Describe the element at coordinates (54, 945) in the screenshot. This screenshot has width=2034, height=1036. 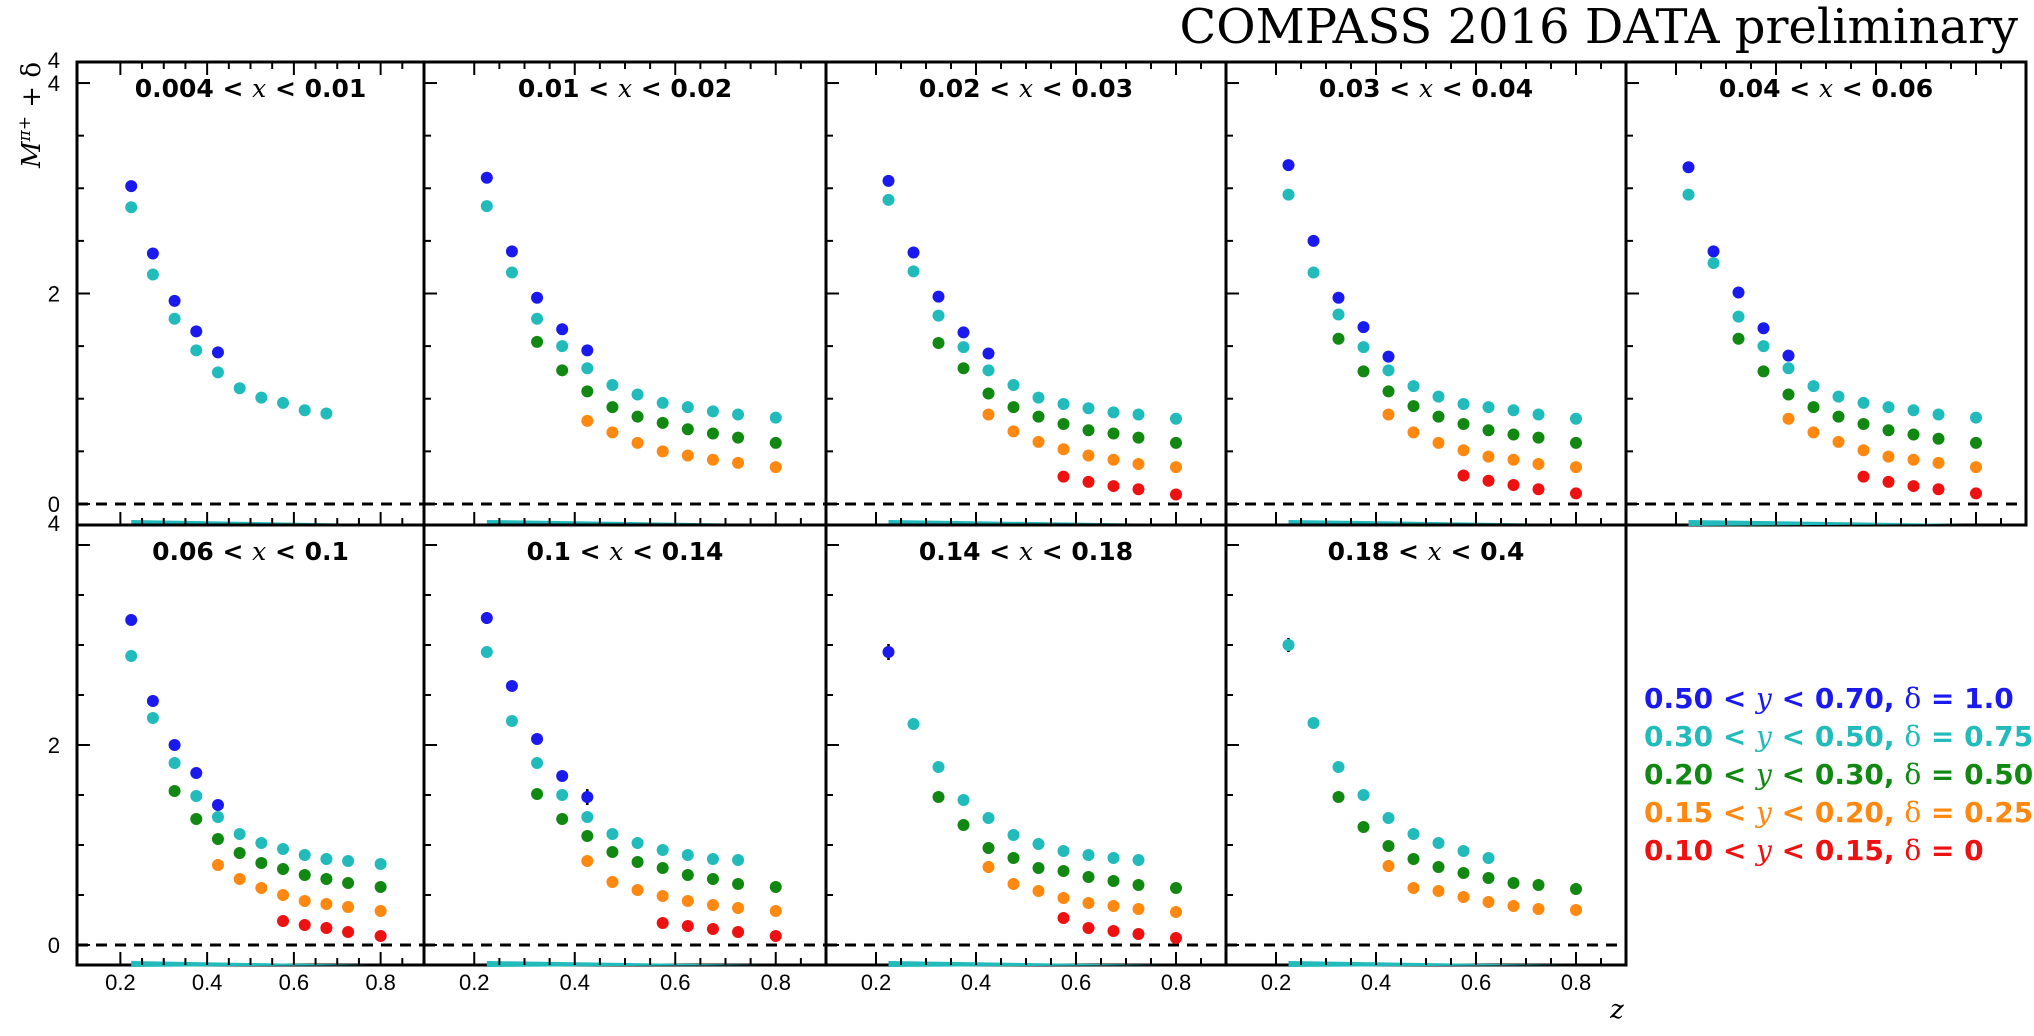
I see `y-tick-label: 0` at that location.